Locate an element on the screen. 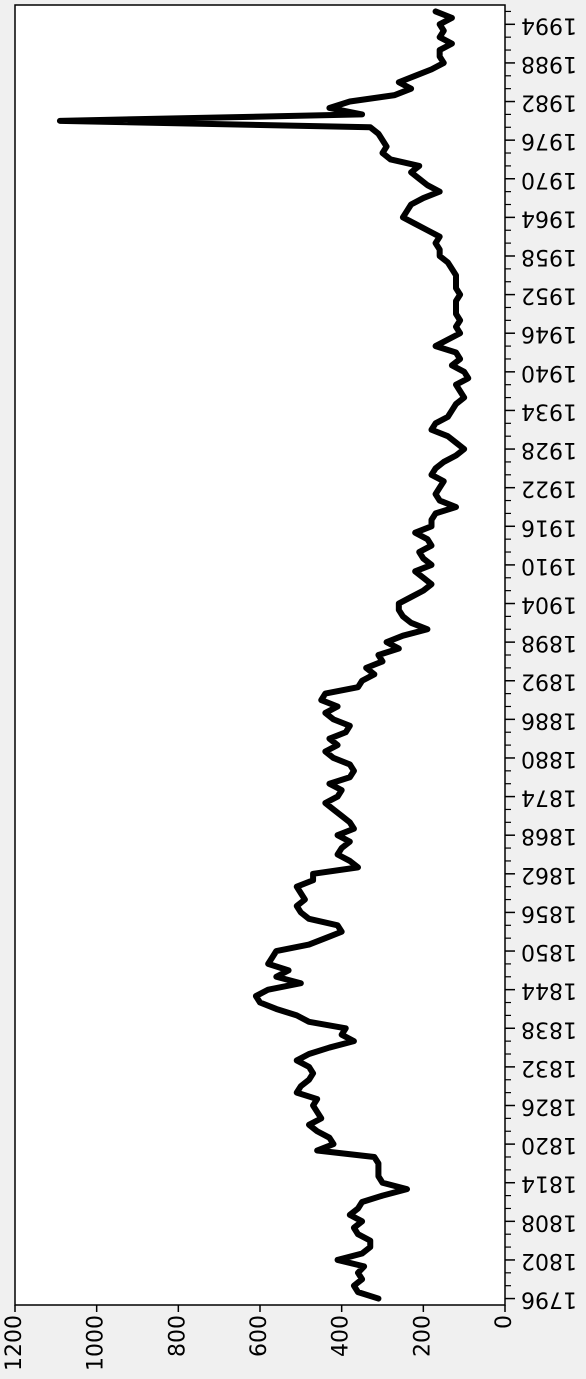 Image resolution: width=586 pixels, height=1379 pixels. x-tick-label: 1928 is located at coordinates (549, 449).